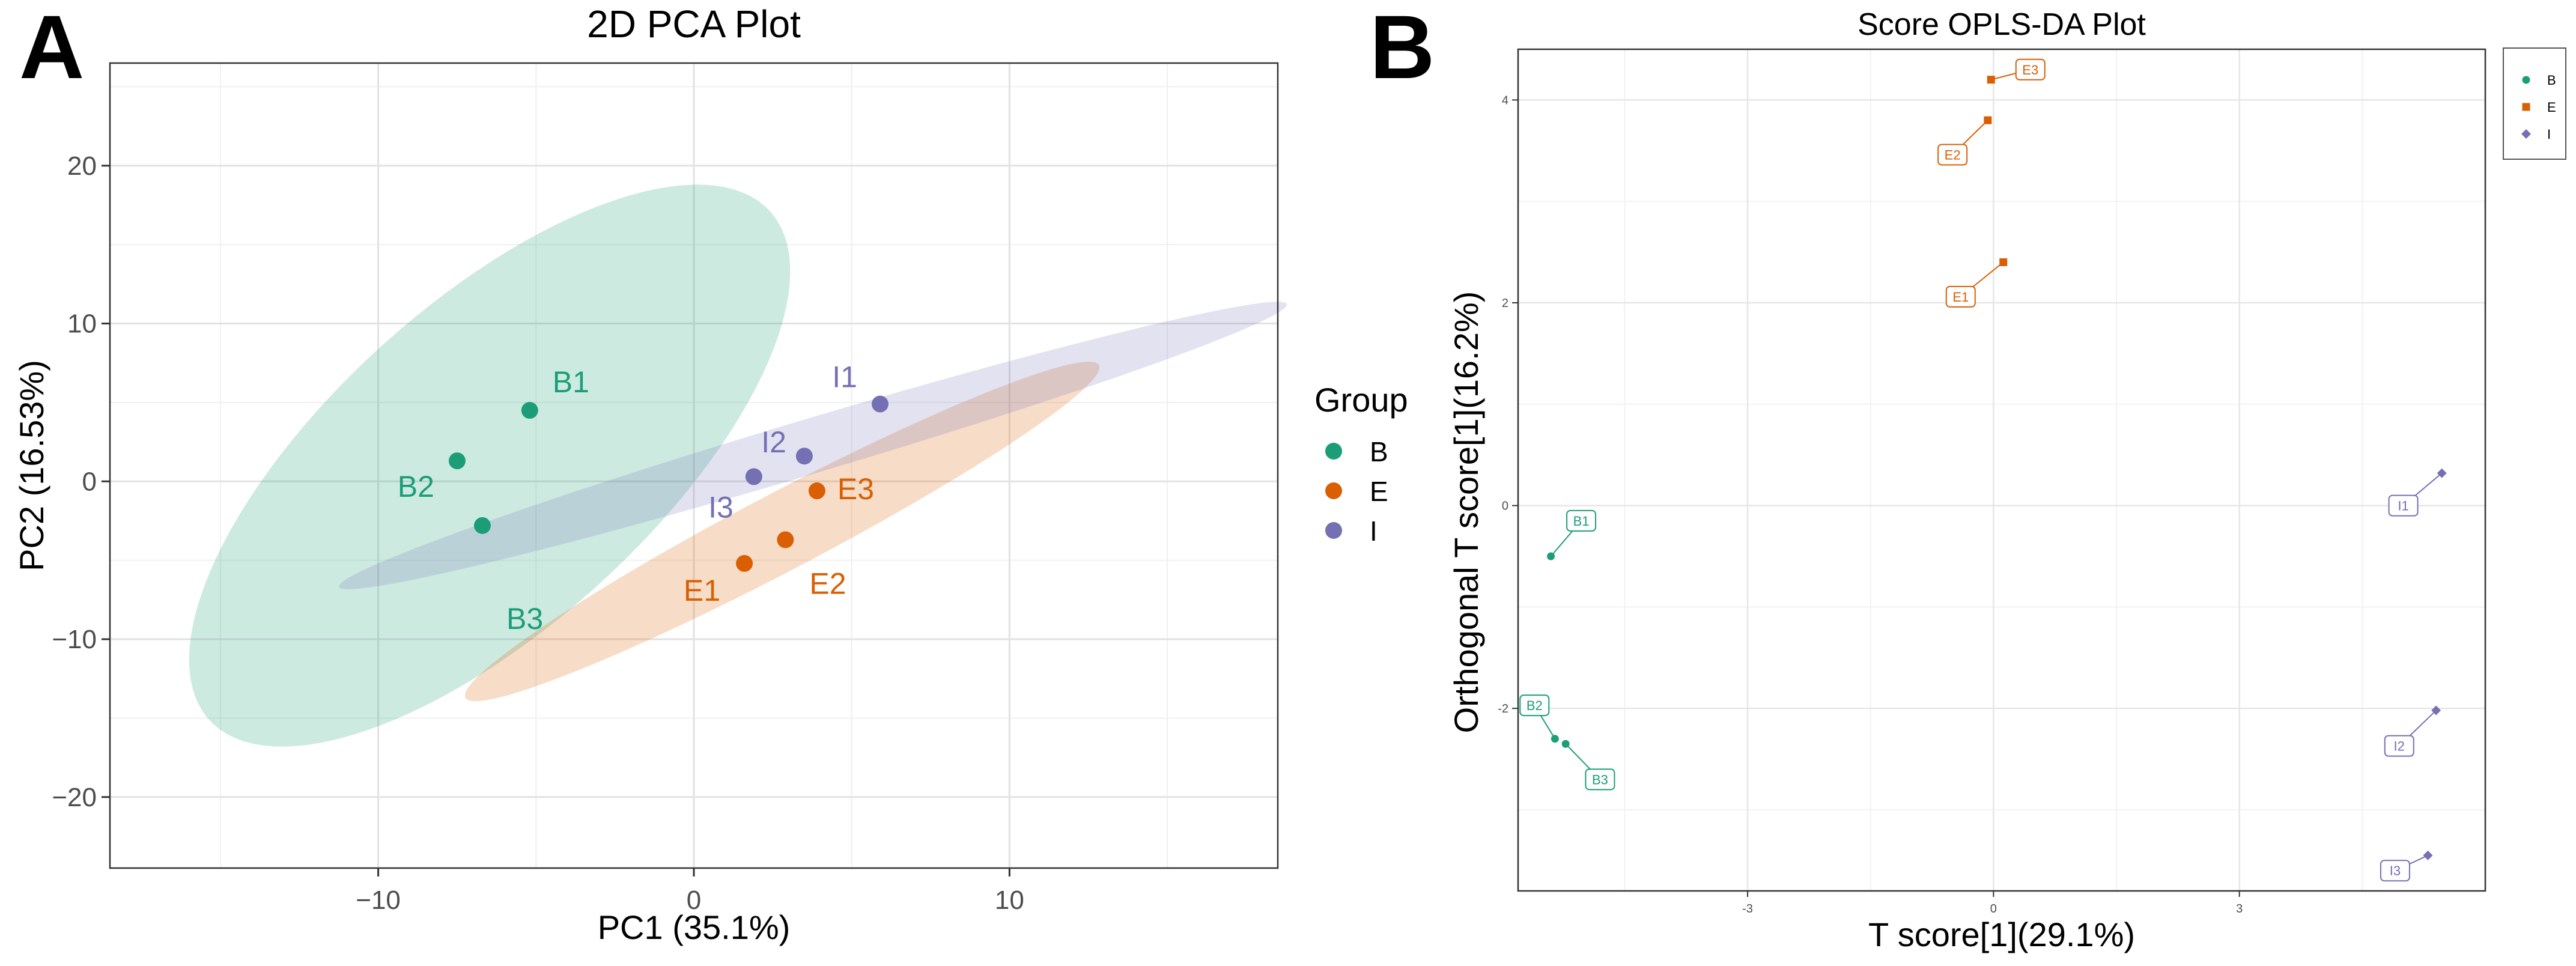 Image resolution: width=2576 pixels, height=966 pixels. Describe the element at coordinates (2535, 103) in the screenshot. I see `opls-legend-box` at that location.